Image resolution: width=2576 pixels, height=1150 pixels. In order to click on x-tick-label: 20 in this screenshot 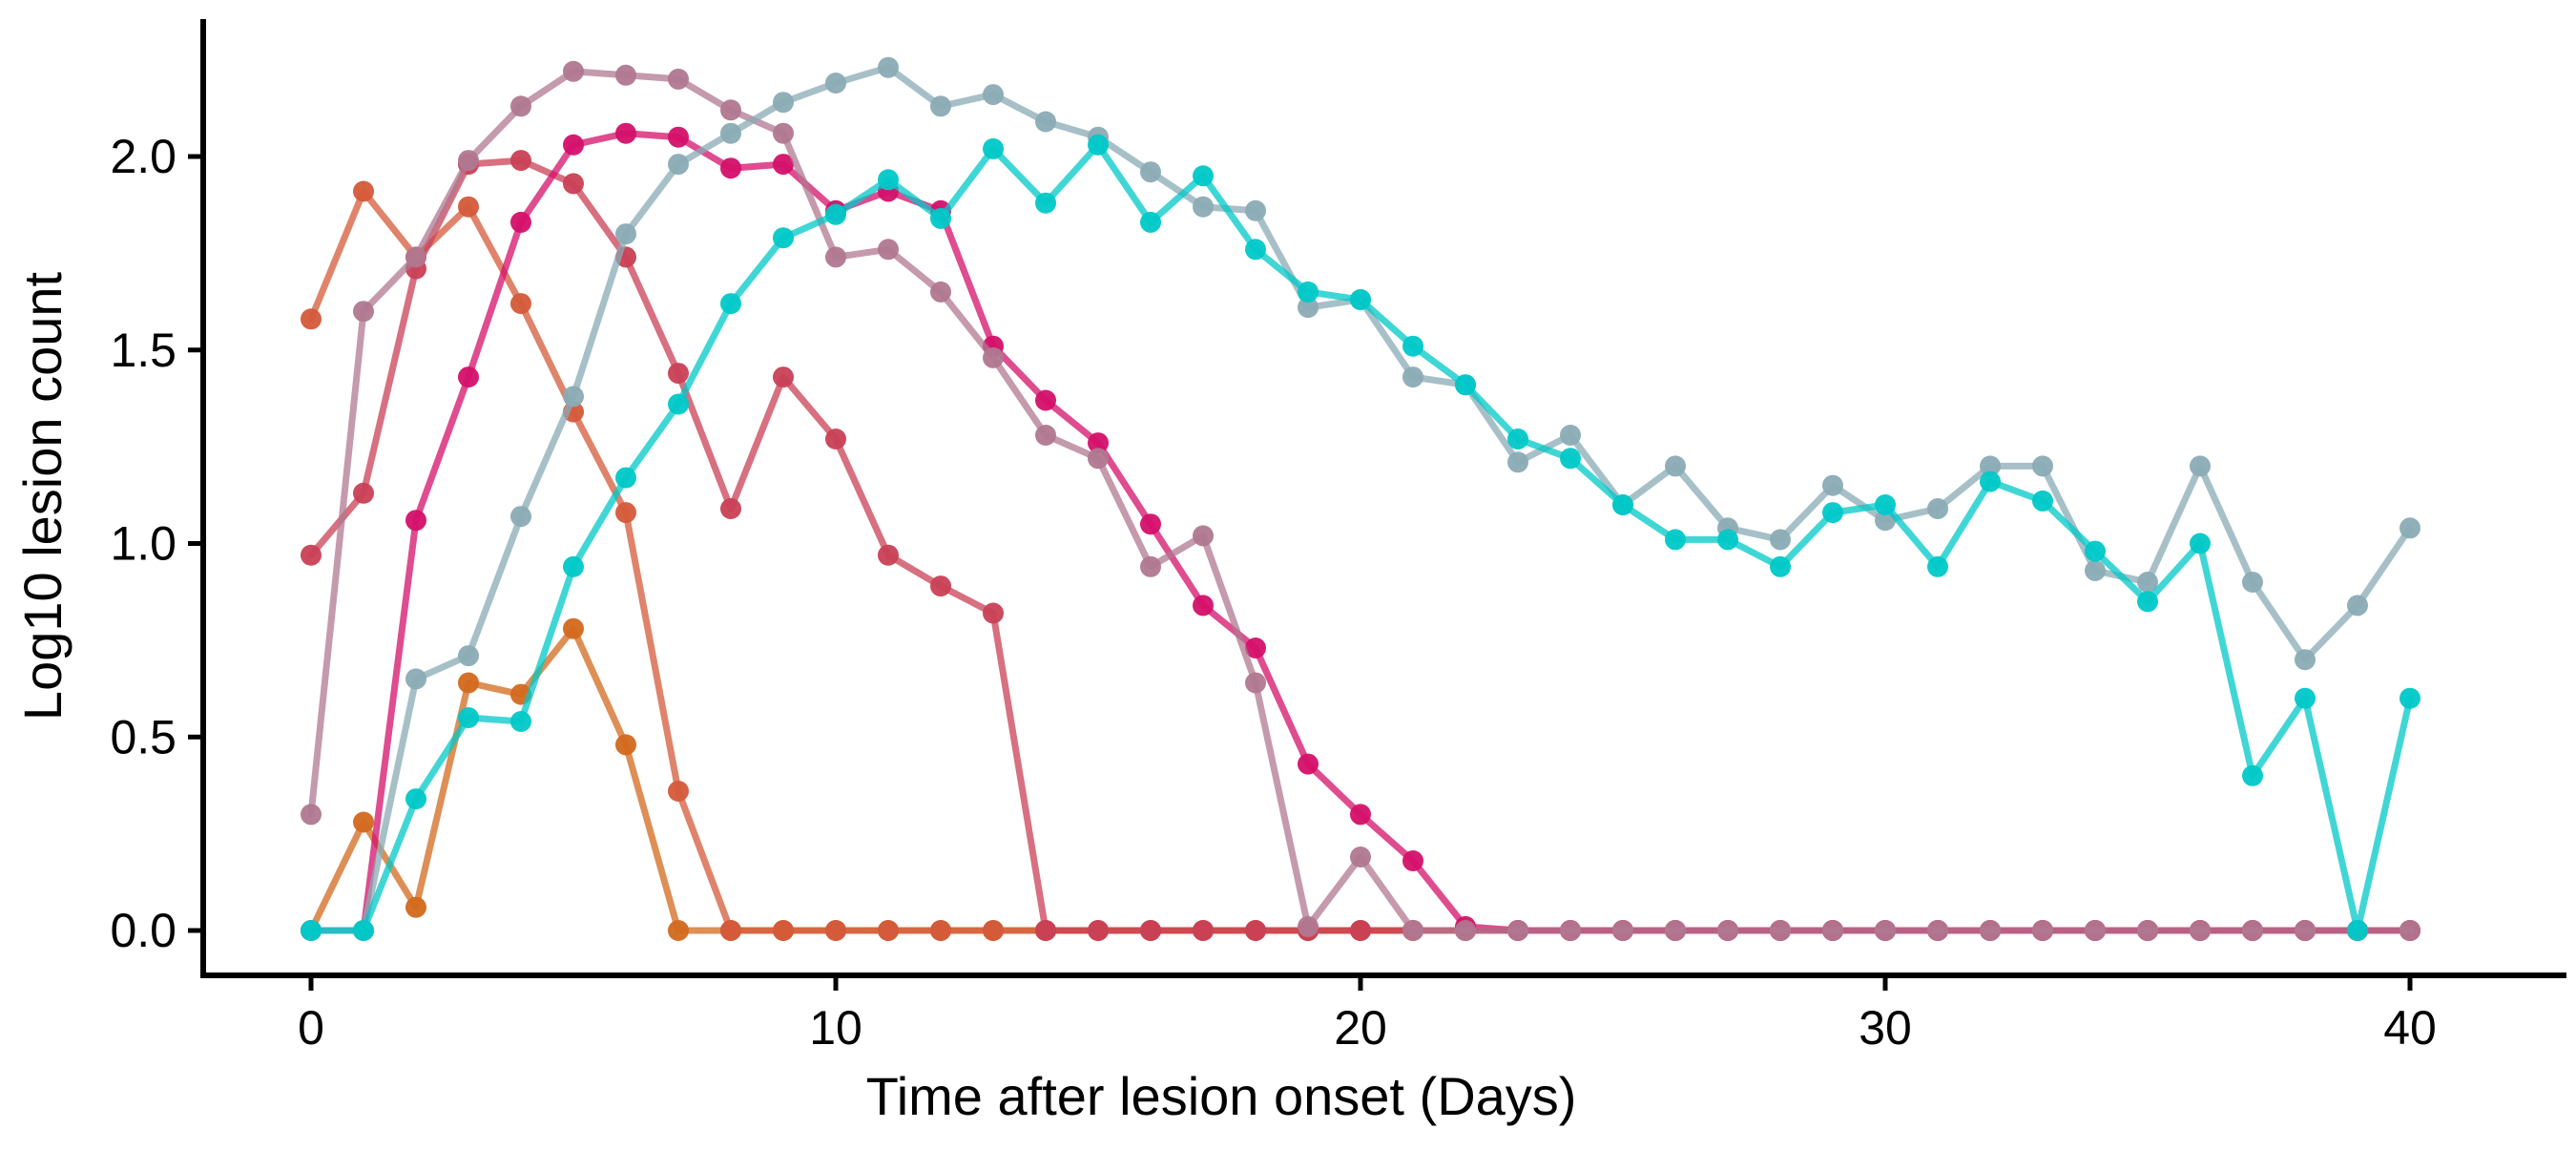, I will do `click(1360, 1028)`.